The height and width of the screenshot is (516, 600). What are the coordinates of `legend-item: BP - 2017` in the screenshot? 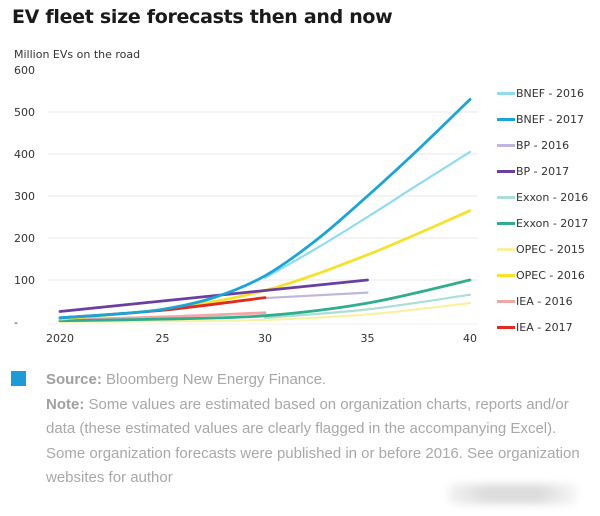 It's located at (542, 171).